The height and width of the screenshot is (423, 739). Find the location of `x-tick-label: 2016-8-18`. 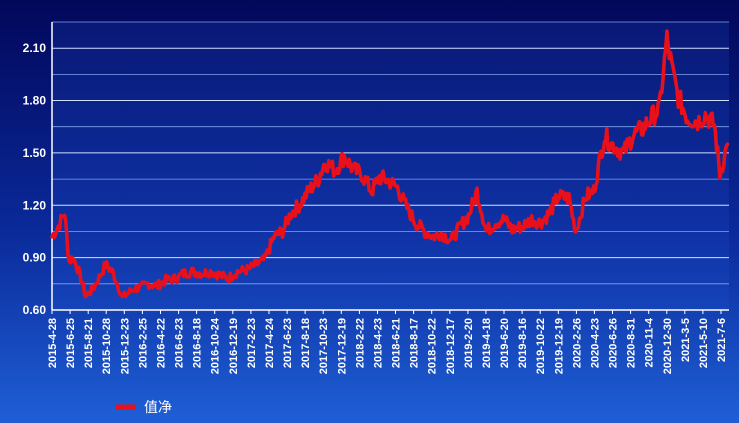

x-tick-label: 2016-8-18 is located at coordinates (198, 343).